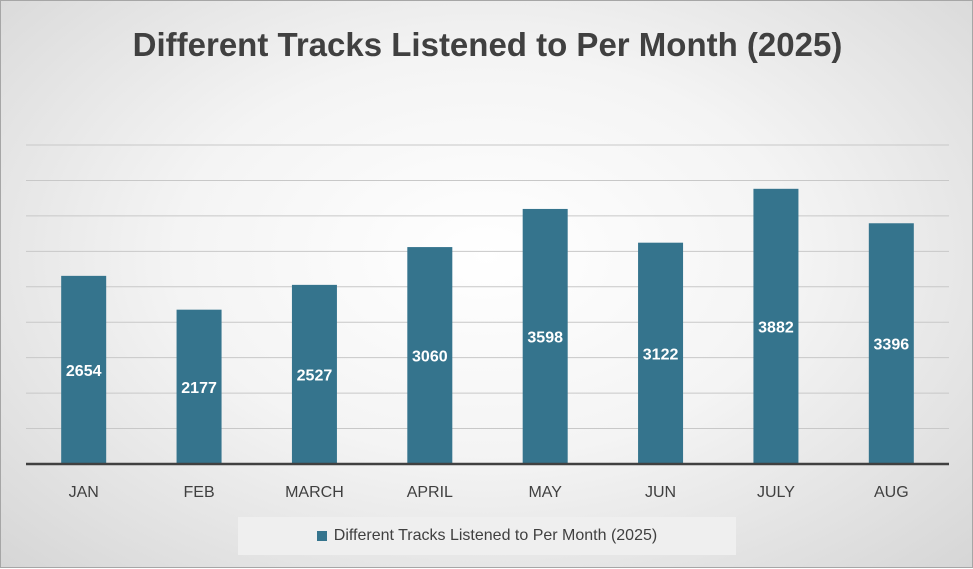 The width and height of the screenshot is (973, 569). I want to click on data-label: 2654, so click(84, 371).